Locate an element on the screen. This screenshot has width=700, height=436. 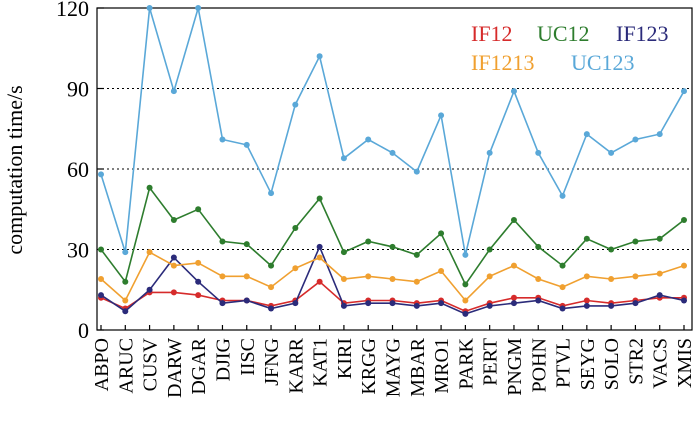
legend-entry-if12: IF12 is located at coordinates (492, 33).